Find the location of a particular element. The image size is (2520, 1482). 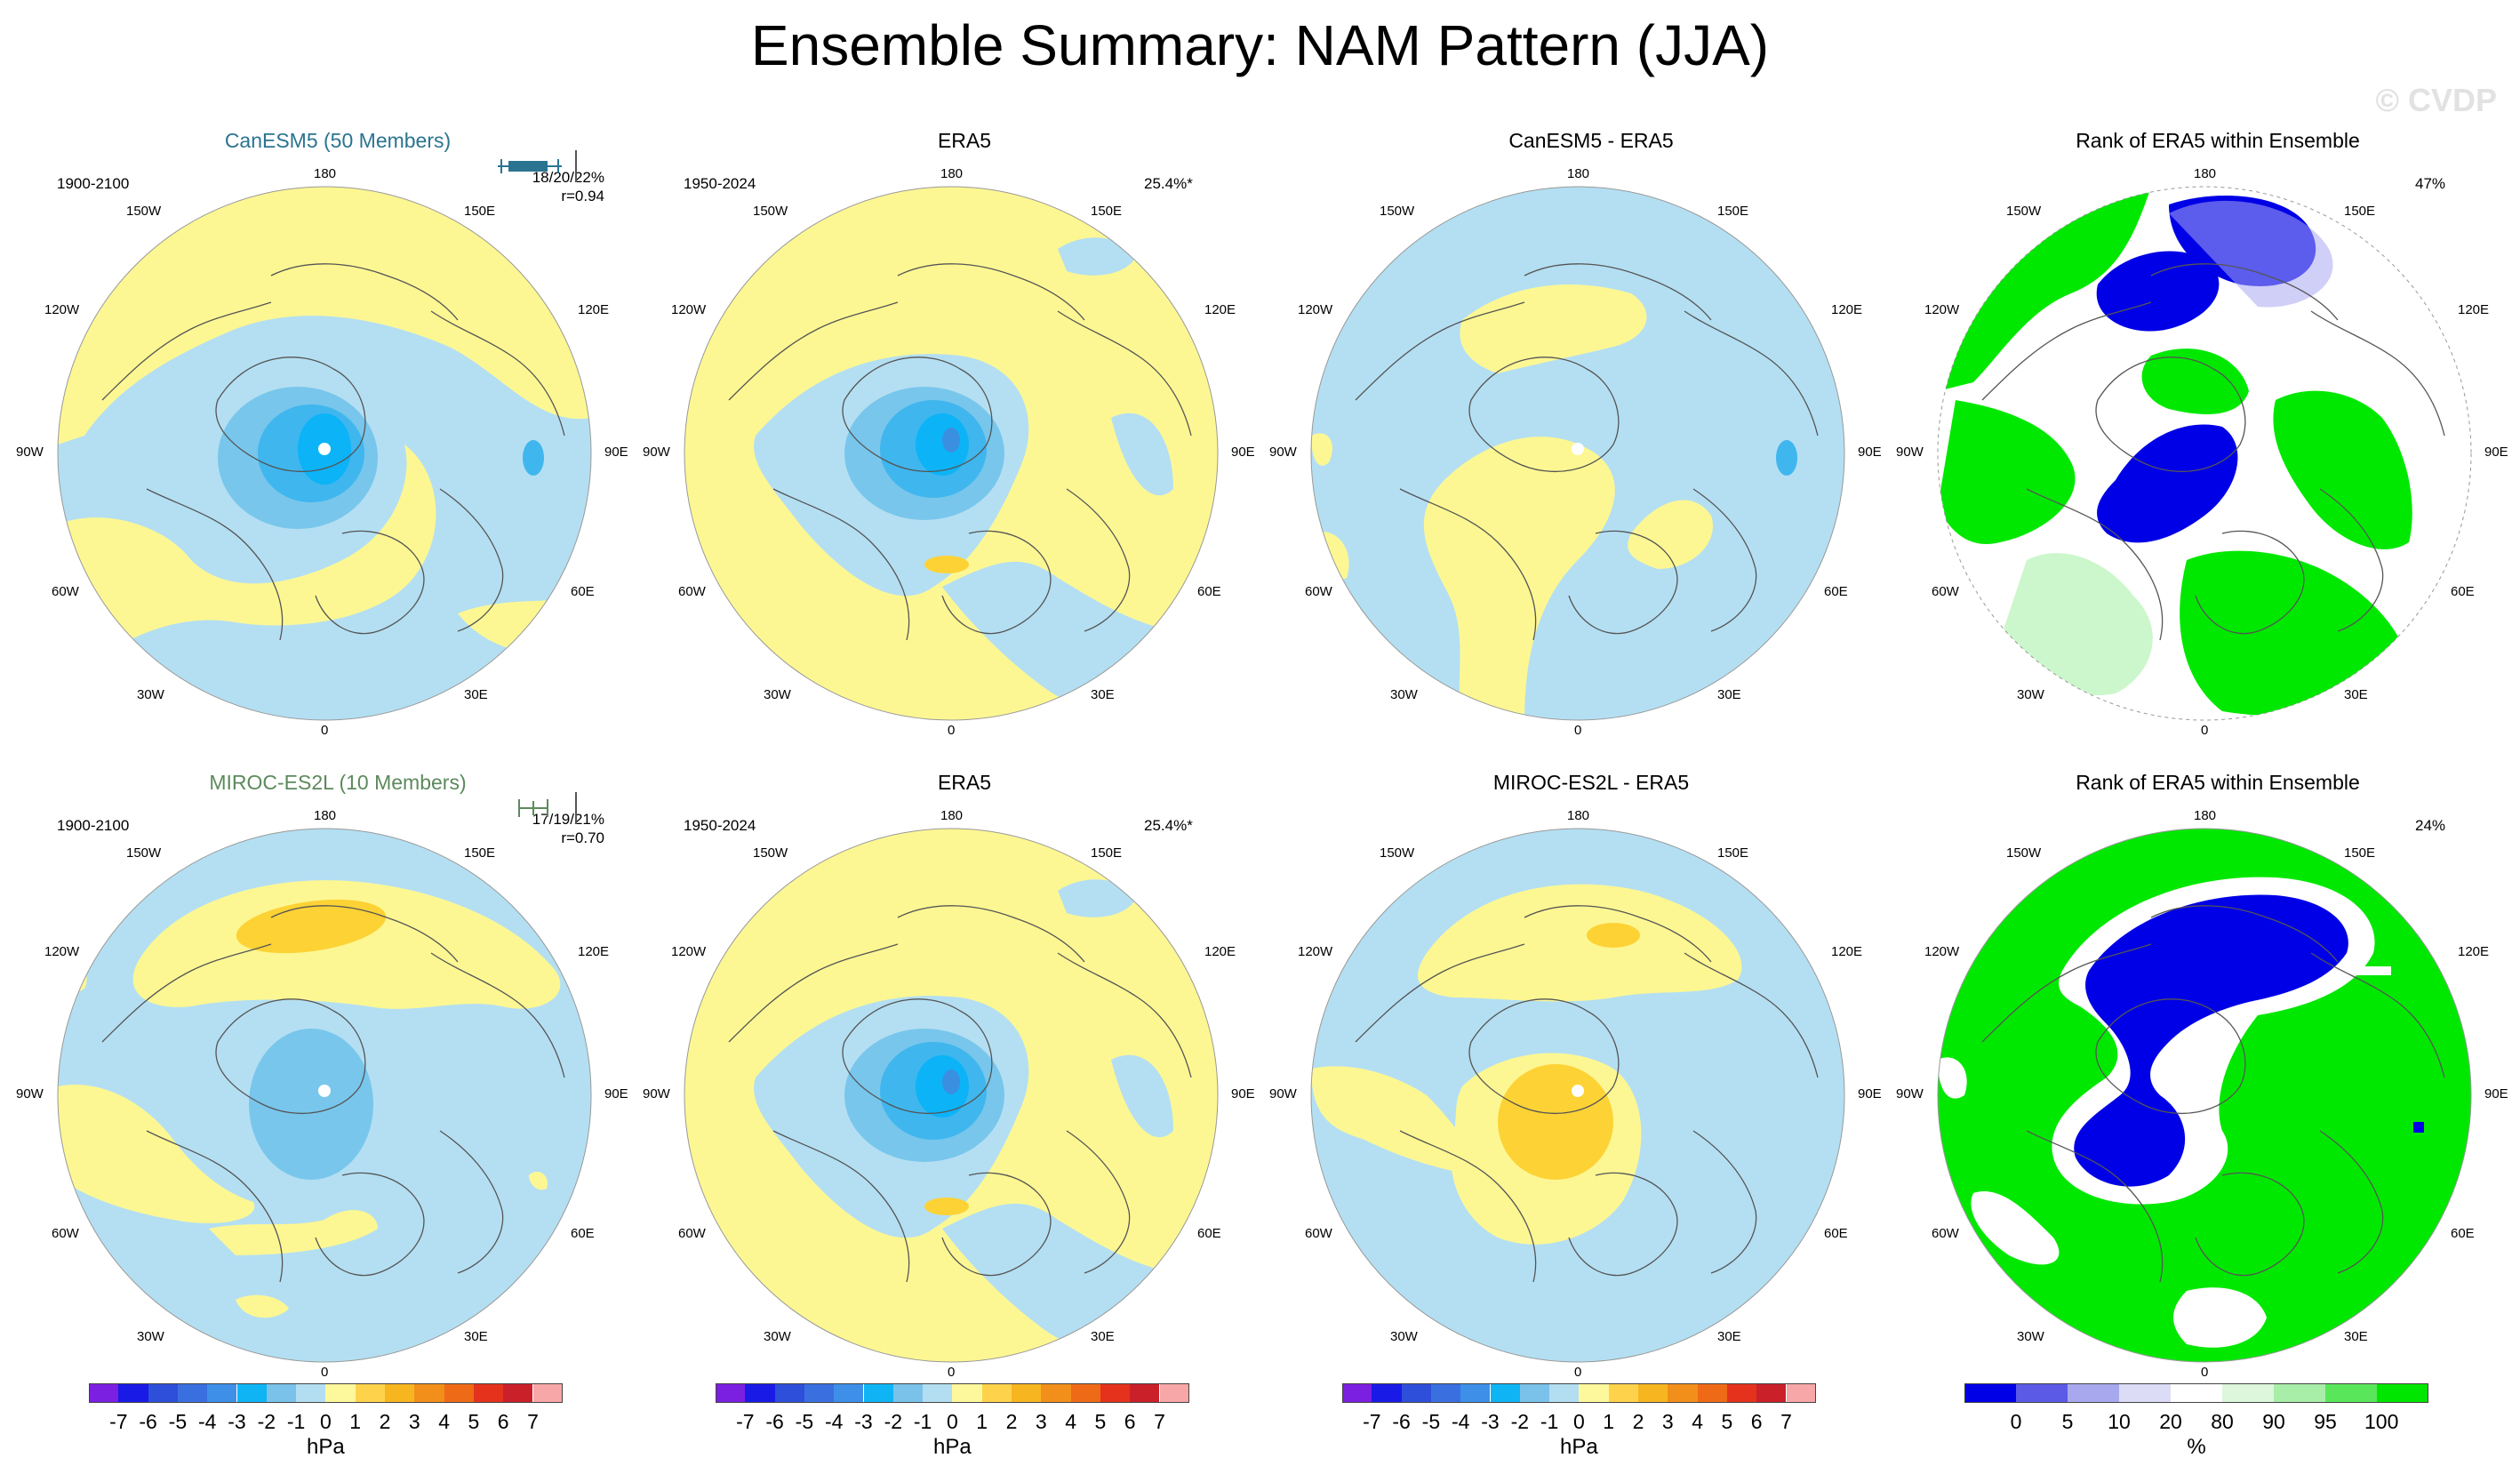

colorbar-rank: 0 5 10 20 80 90 95 100% is located at coordinates (2204, 1427).